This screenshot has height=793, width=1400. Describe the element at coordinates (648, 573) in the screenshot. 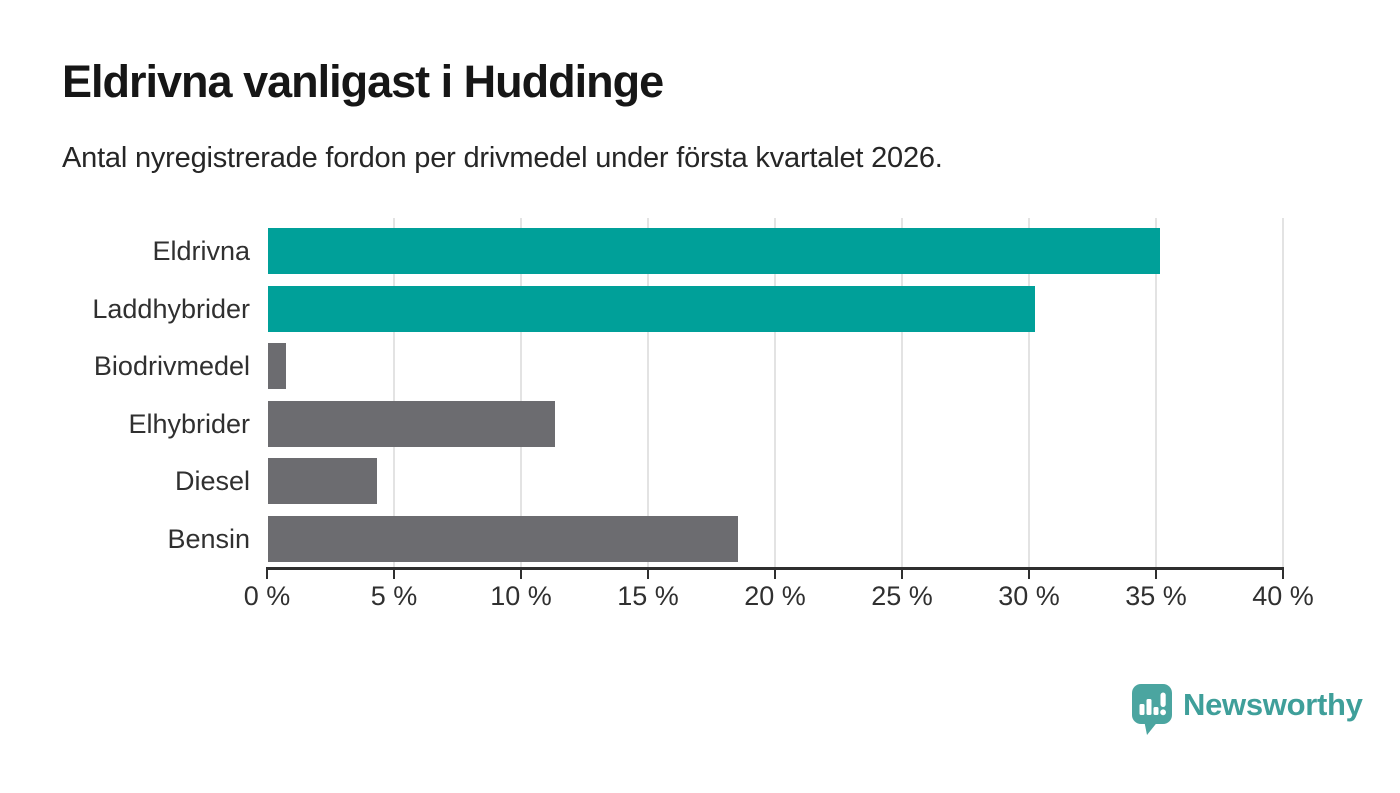

I see `x-tick-15pct` at that location.